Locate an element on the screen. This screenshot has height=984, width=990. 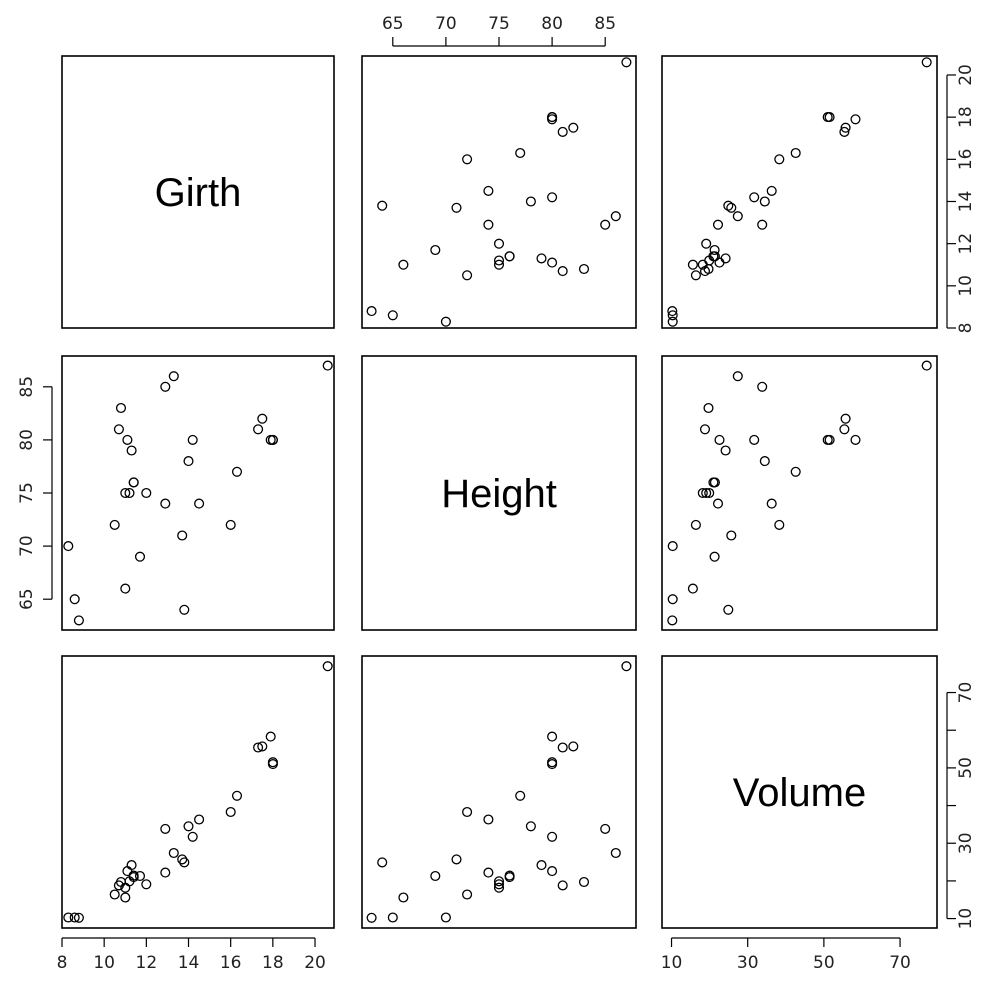
tick-label: 75 is located at coordinates (27, 493).